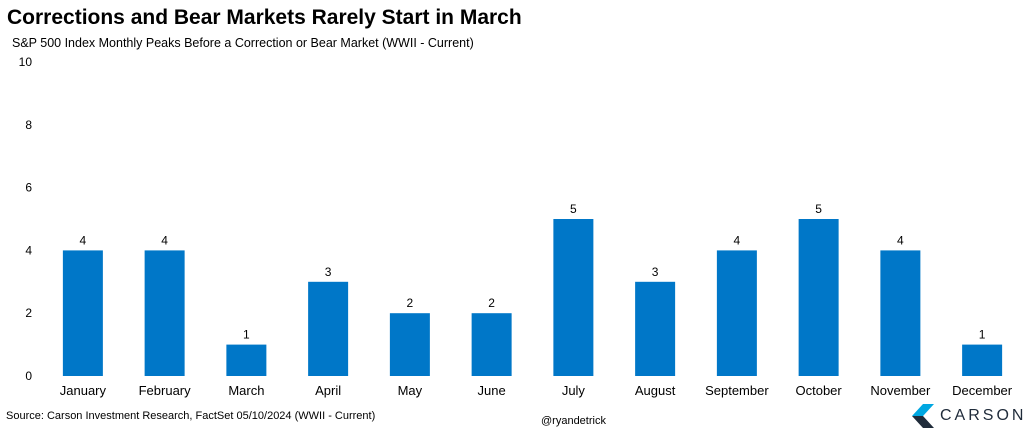 This screenshot has width=1024, height=432. Describe the element at coordinates (573, 421) in the screenshot. I see `author-handle: @ryandetrick` at that location.